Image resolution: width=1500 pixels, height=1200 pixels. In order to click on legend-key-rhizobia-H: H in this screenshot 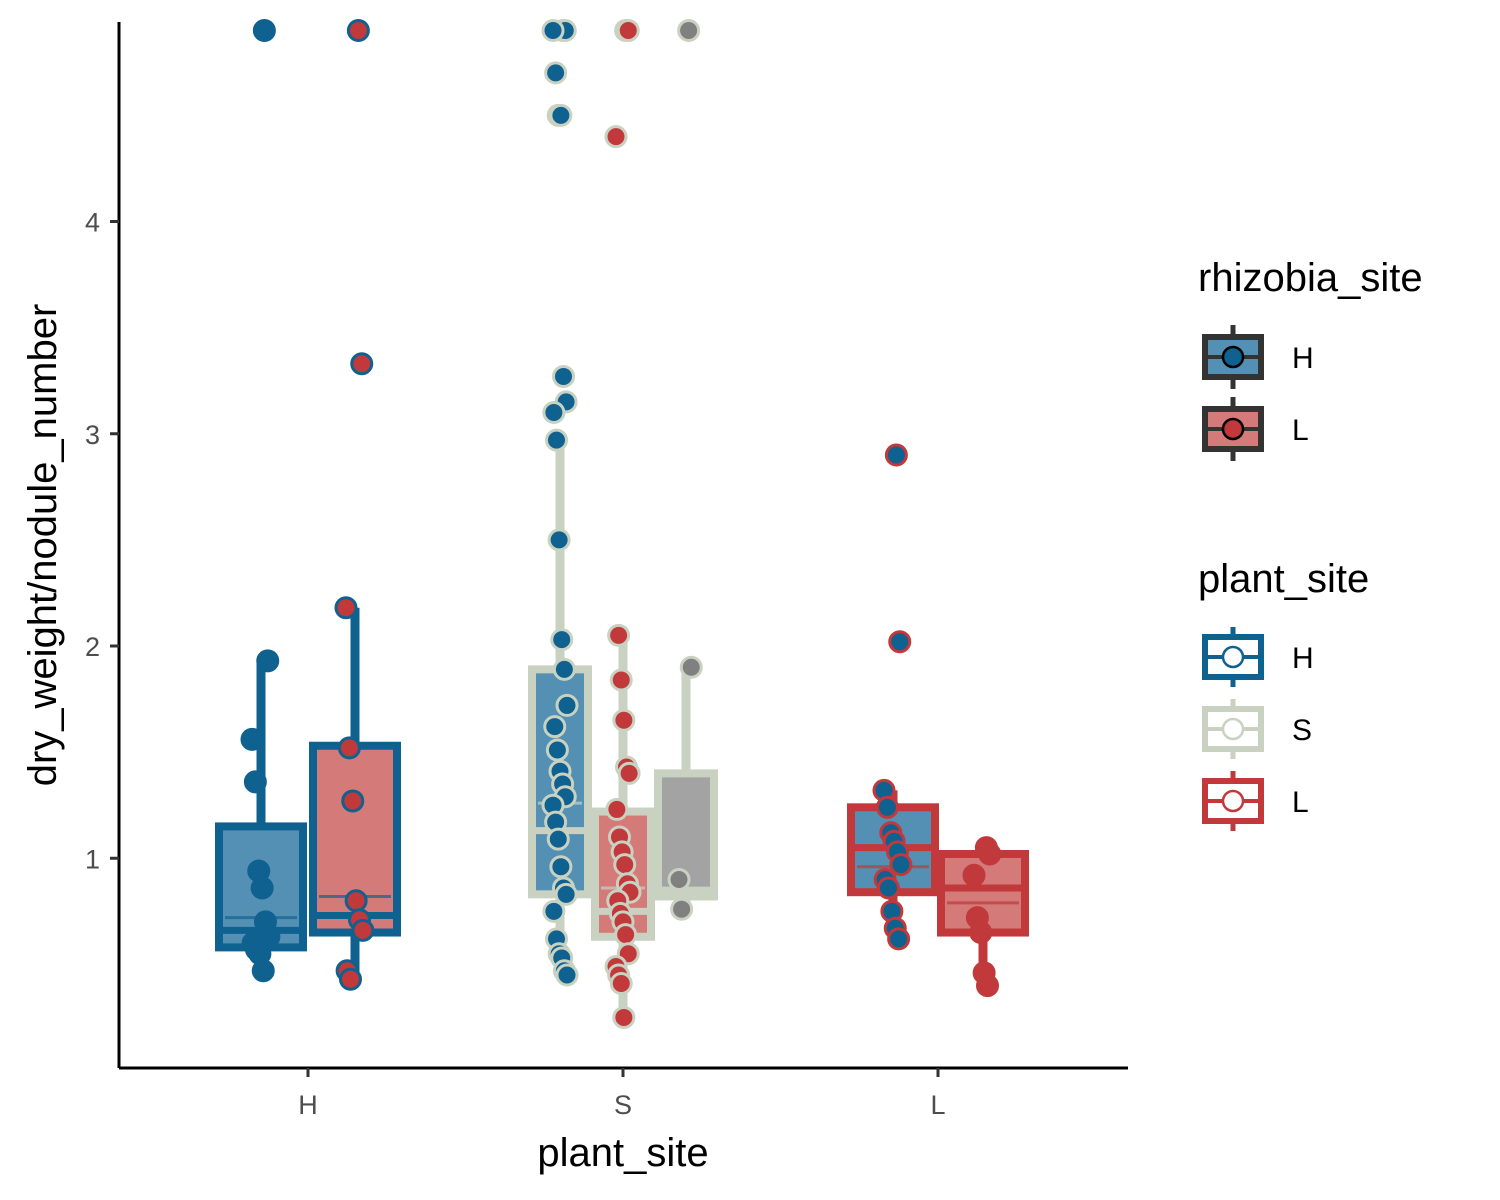, I will do `click(1258, 357)`.